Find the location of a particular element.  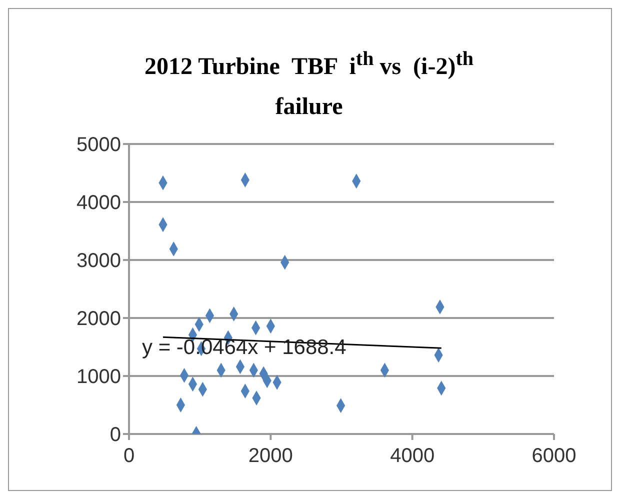

y-tick-label: 1000 is located at coordinates (98, 377).